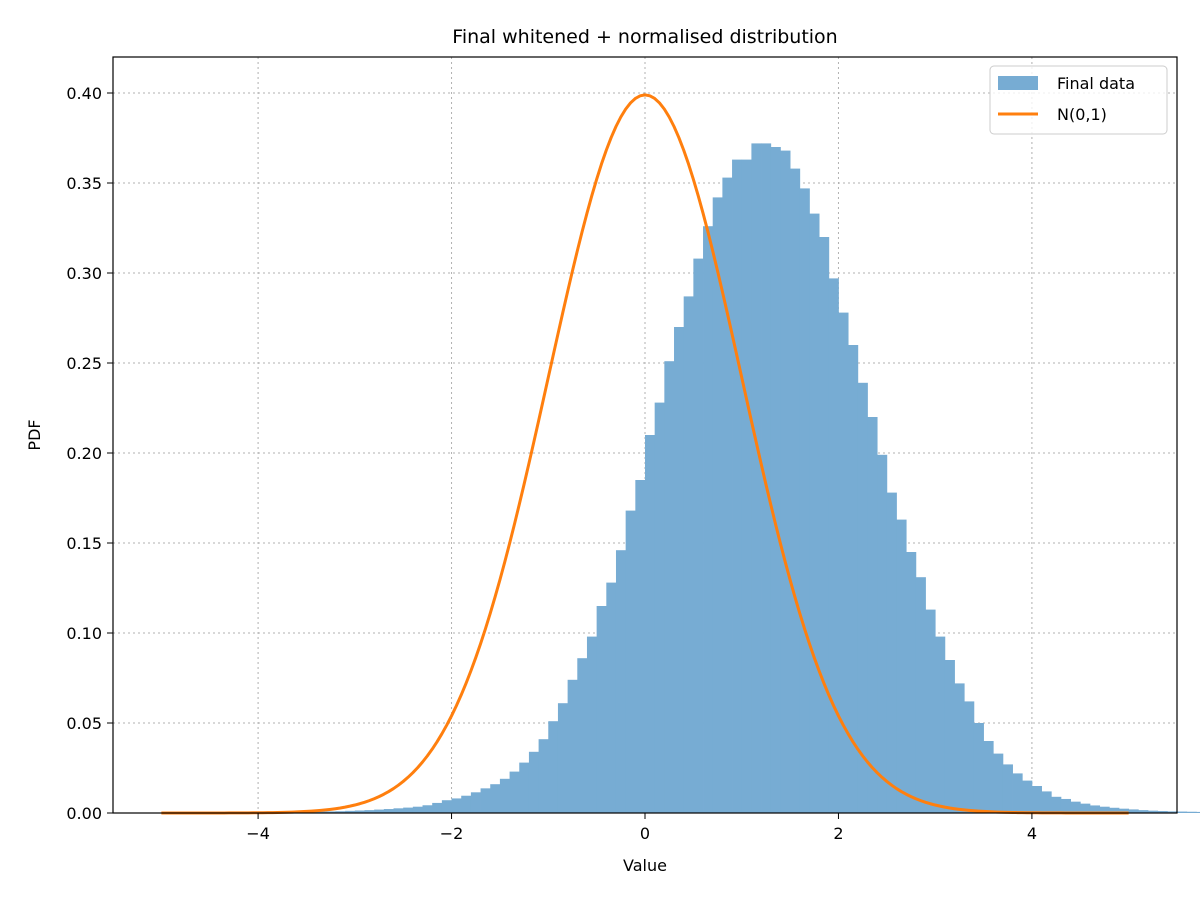 This screenshot has height=900, width=1200. I want to click on legend-swatch-final-data, so click(1018, 83).